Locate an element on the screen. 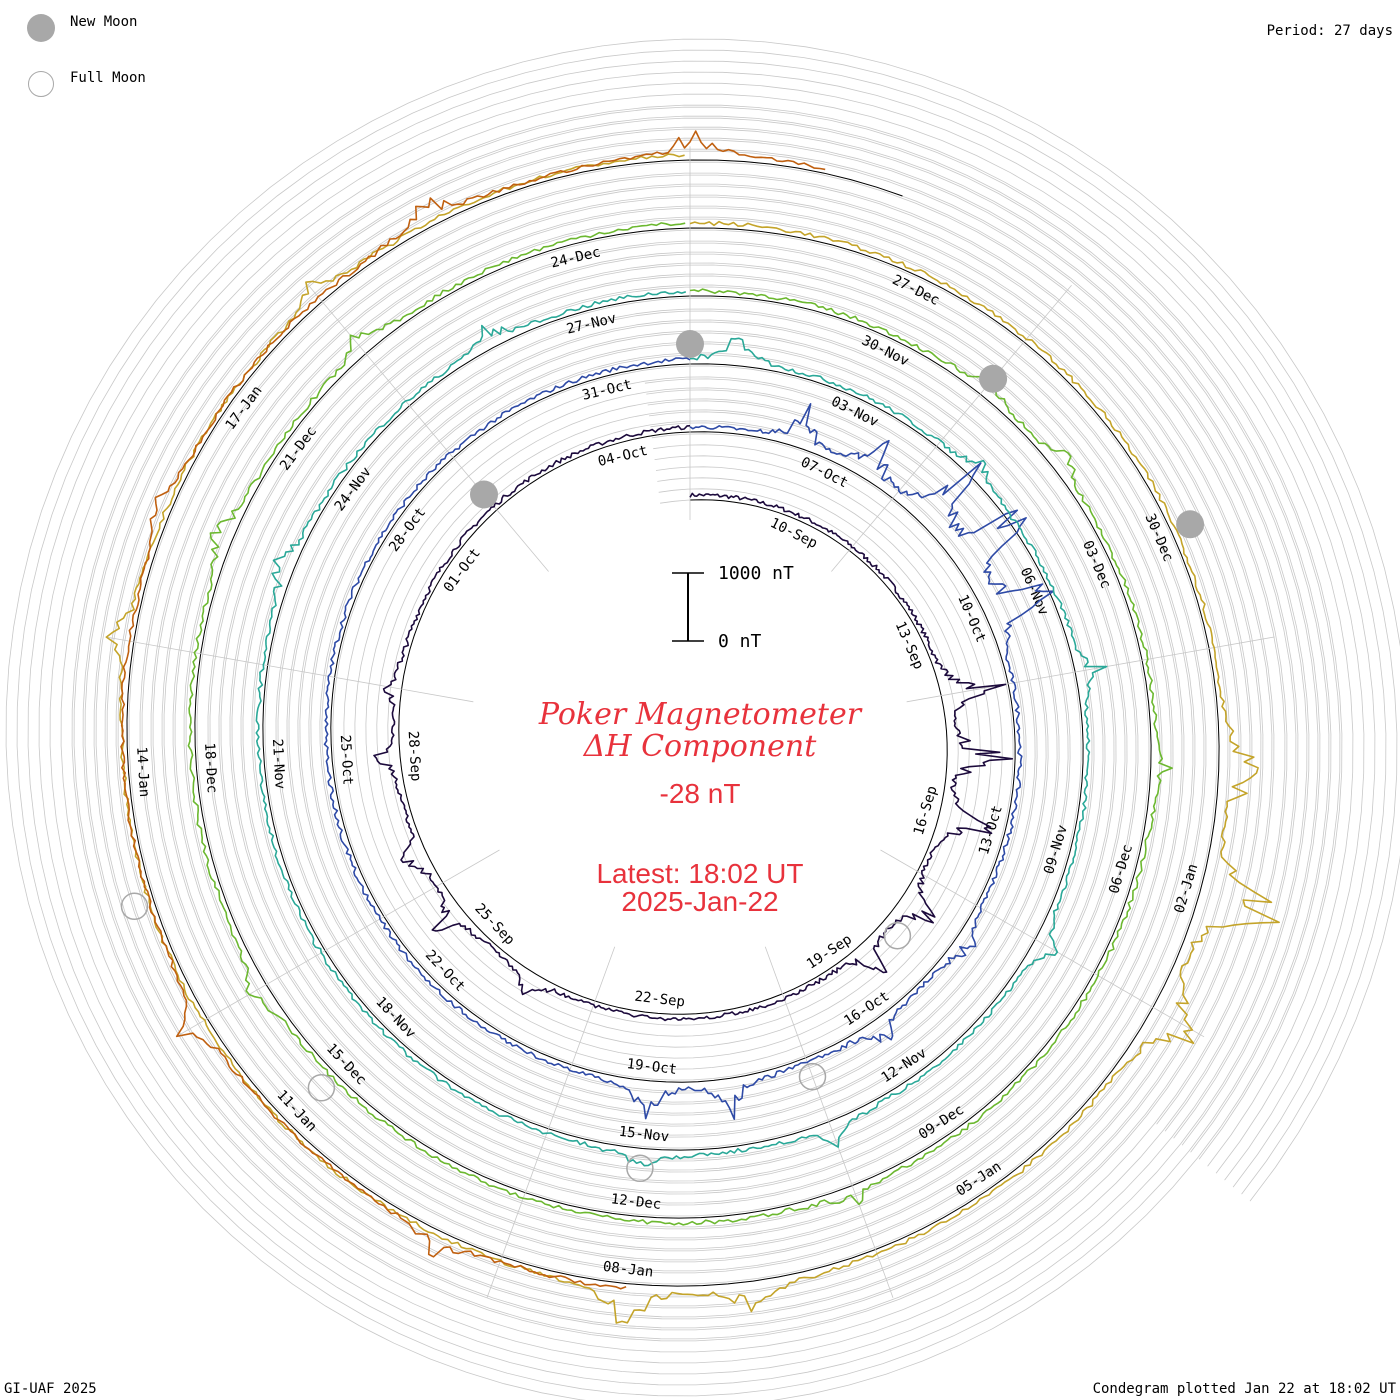 This screenshot has width=1400, height=1400. scale-bottom-label: 0 nT is located at coordinates (740, 641).